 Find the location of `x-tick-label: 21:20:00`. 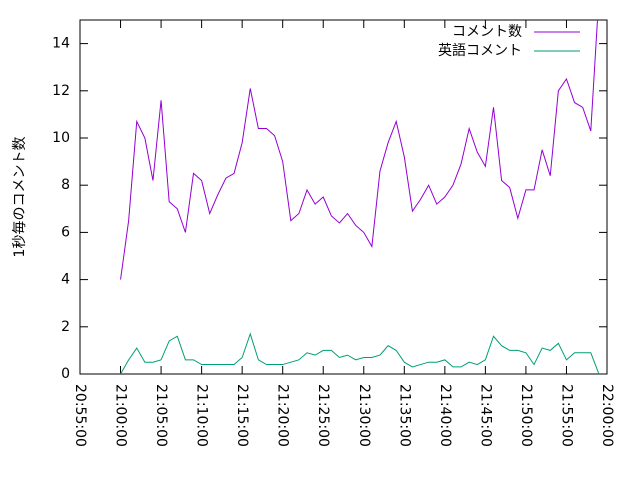

x-tick-label: 21:20:00 is located at coordinates (283, 415).